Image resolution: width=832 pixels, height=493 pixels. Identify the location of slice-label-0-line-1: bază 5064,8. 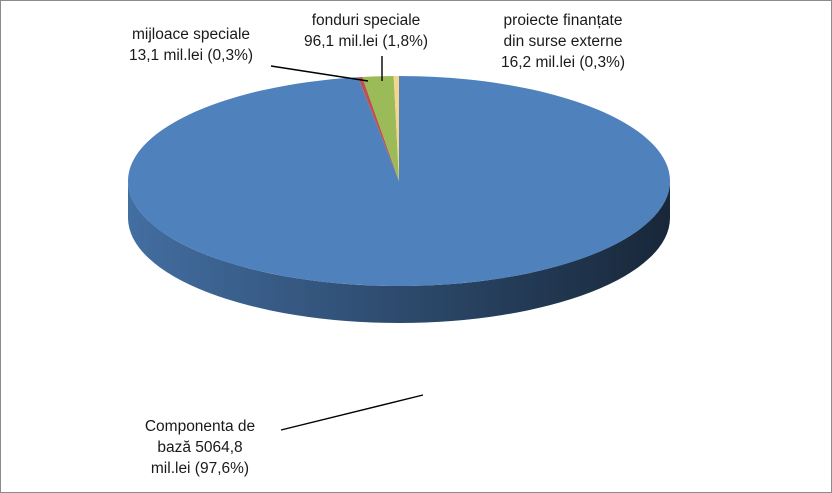
(199, 447).